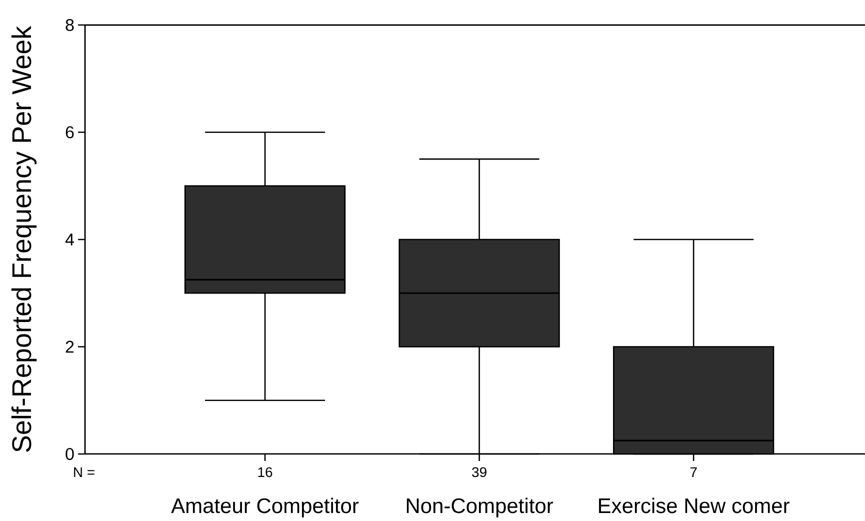  I want to click on y-tick-label: 8, so click(70, 25).